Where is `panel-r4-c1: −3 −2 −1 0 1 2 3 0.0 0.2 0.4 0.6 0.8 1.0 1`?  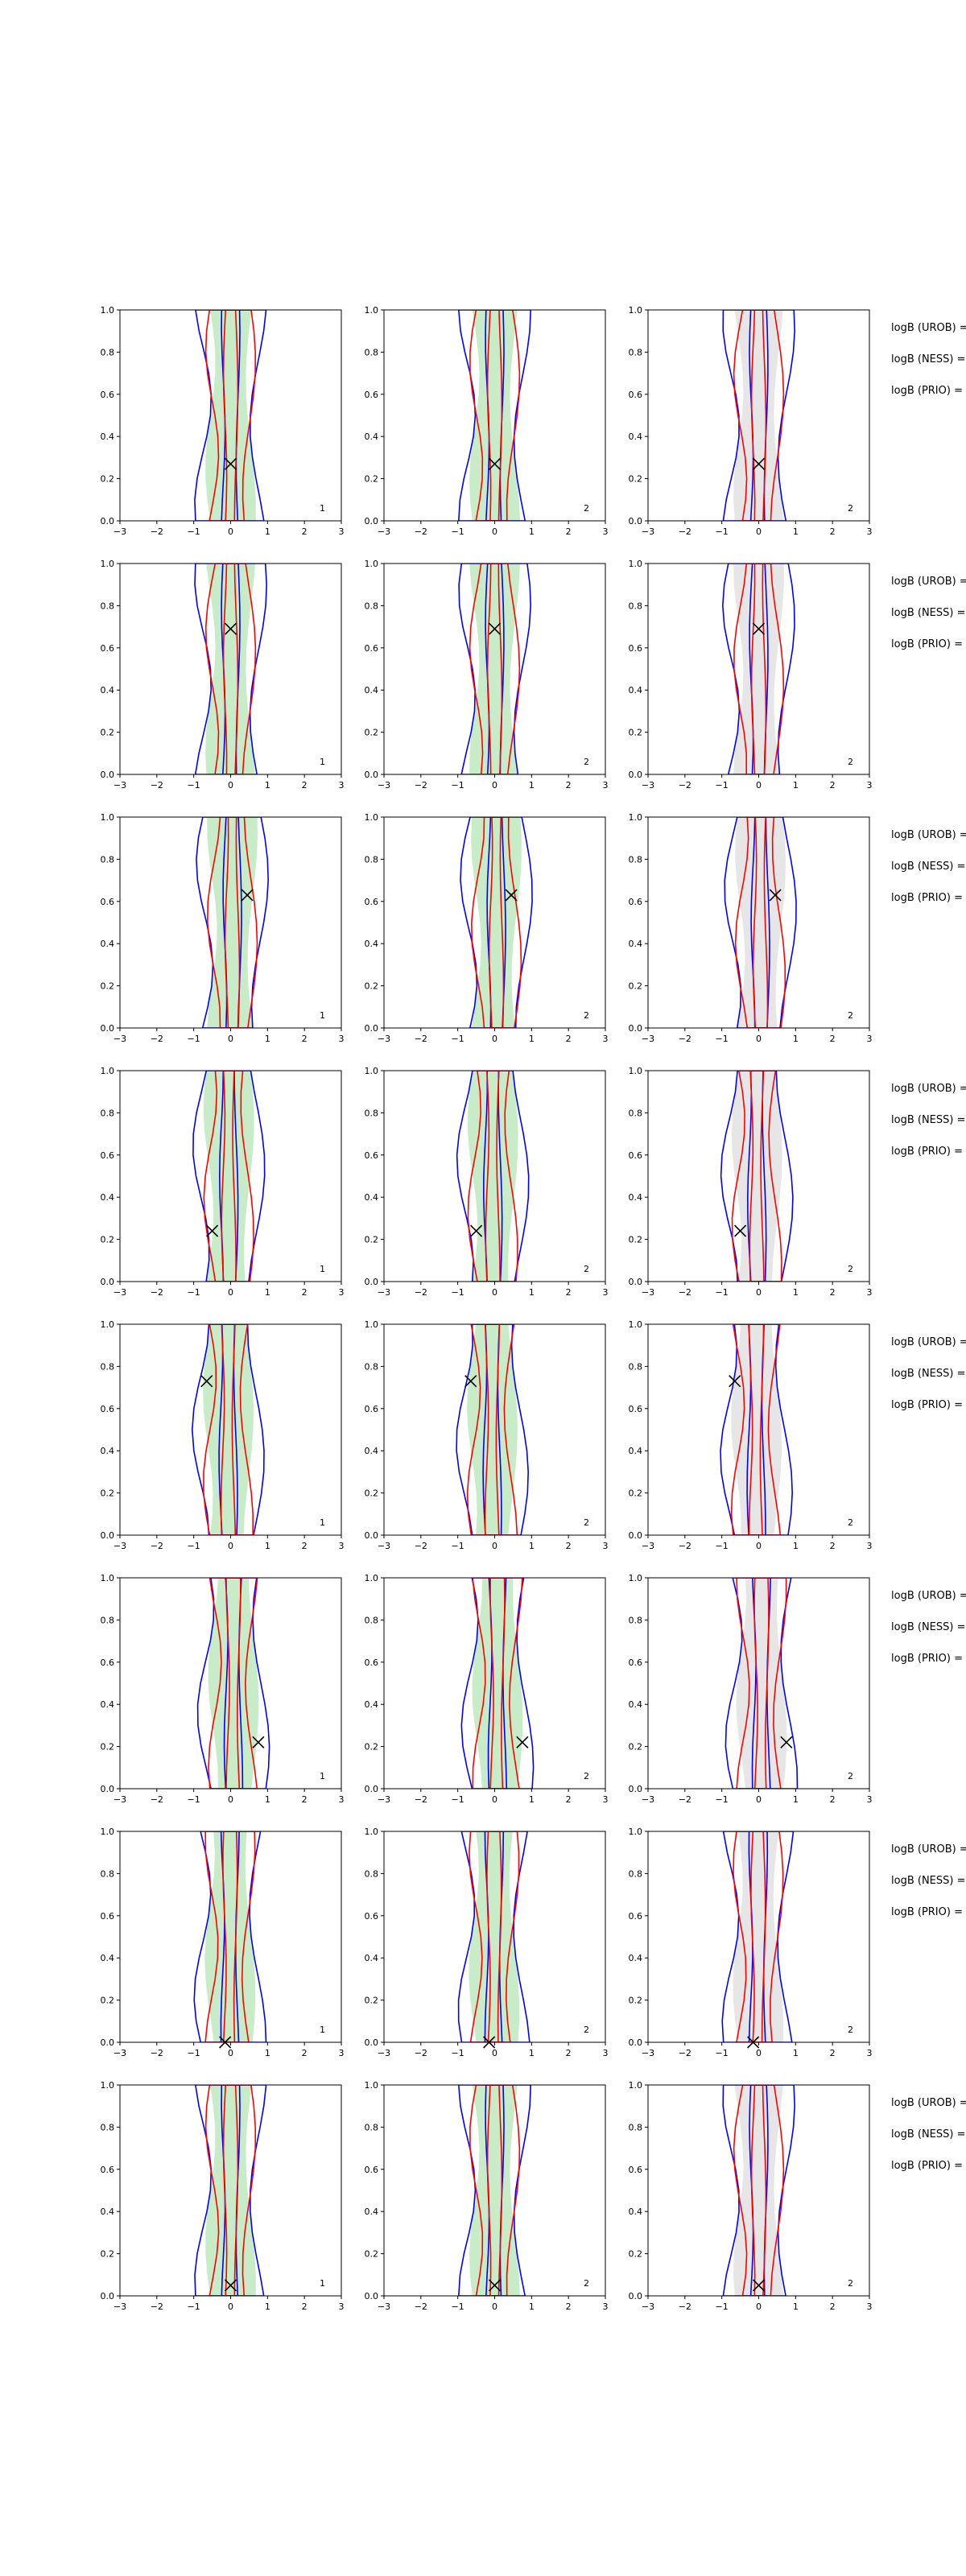
panel-r4-c1: −3 −2 −1 0 1 2 3 0.0 0.2 0.4 0.6 0.8 1.0 1 is located at coordinates (223, 1182).